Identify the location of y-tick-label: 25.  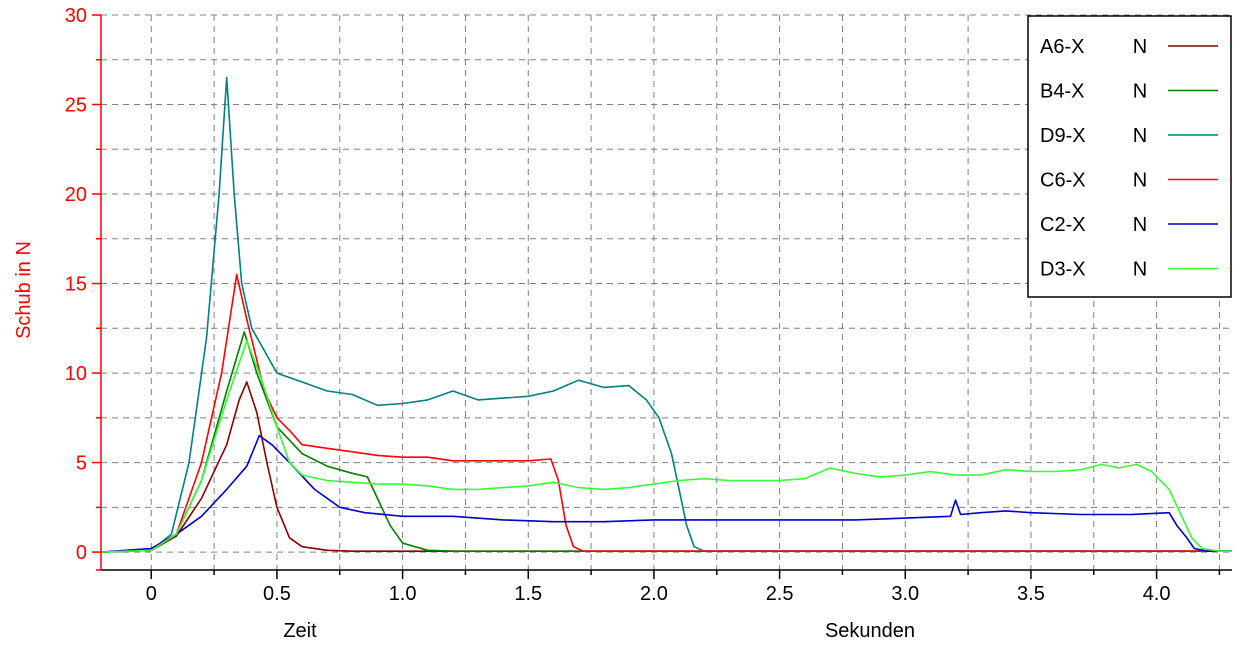
(76, 106).